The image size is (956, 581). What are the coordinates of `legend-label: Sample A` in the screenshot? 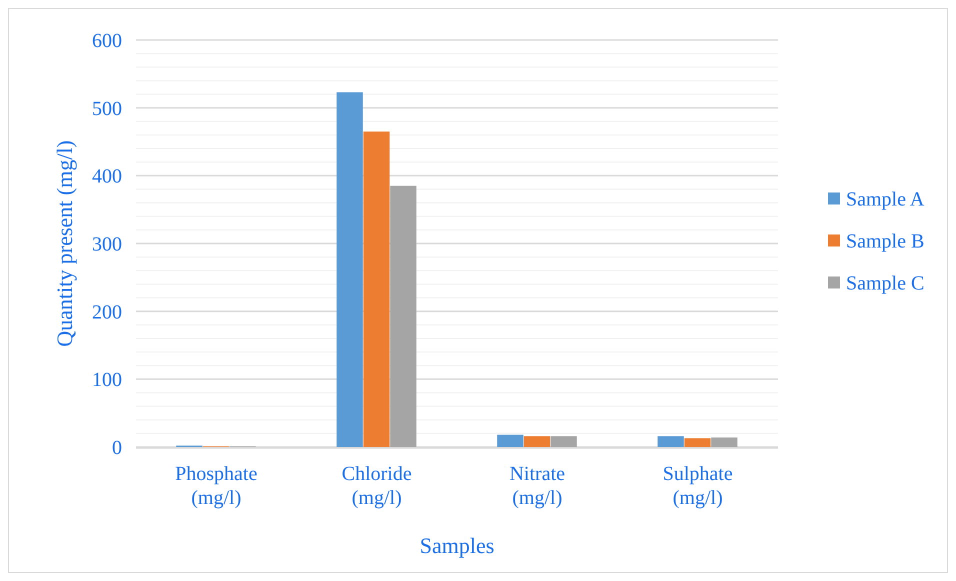 It's located at (885, 199).